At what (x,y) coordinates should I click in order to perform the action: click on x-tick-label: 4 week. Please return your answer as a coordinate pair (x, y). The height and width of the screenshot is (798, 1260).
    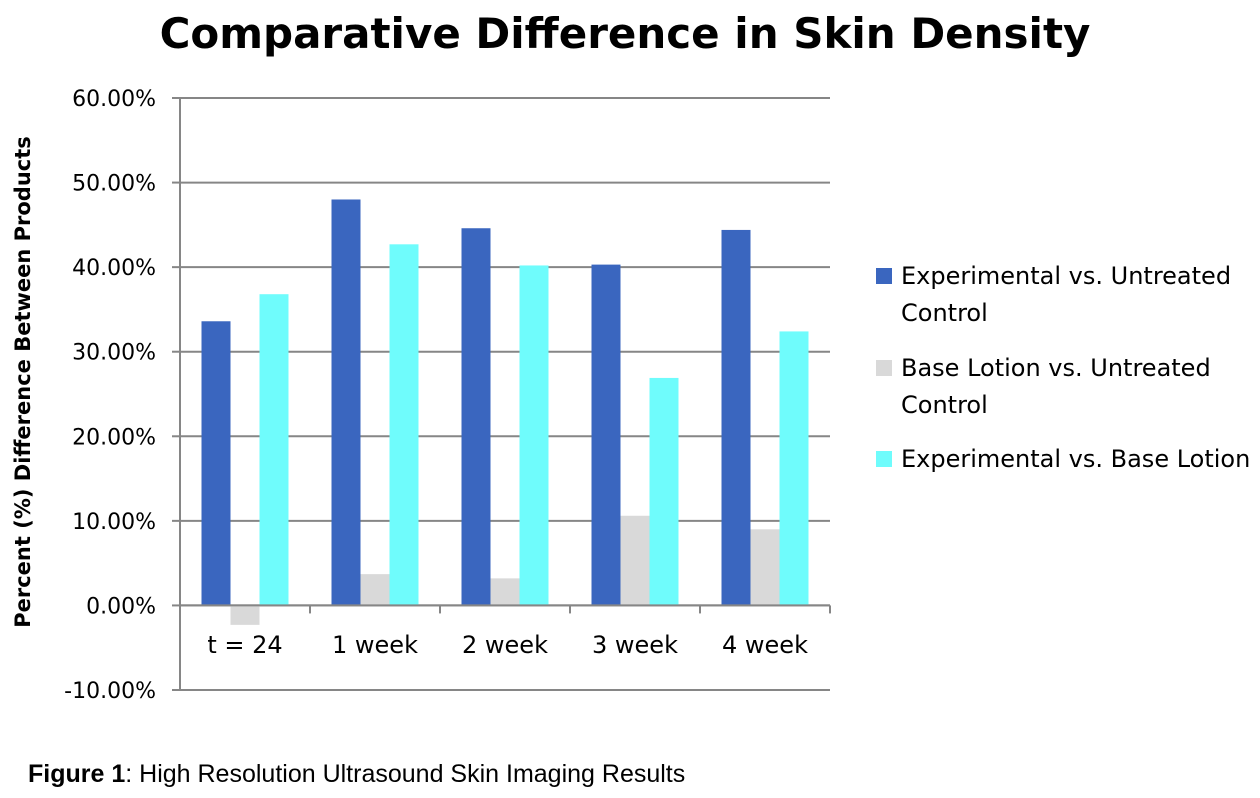
    Looking at the image, I should click on (765, 645).